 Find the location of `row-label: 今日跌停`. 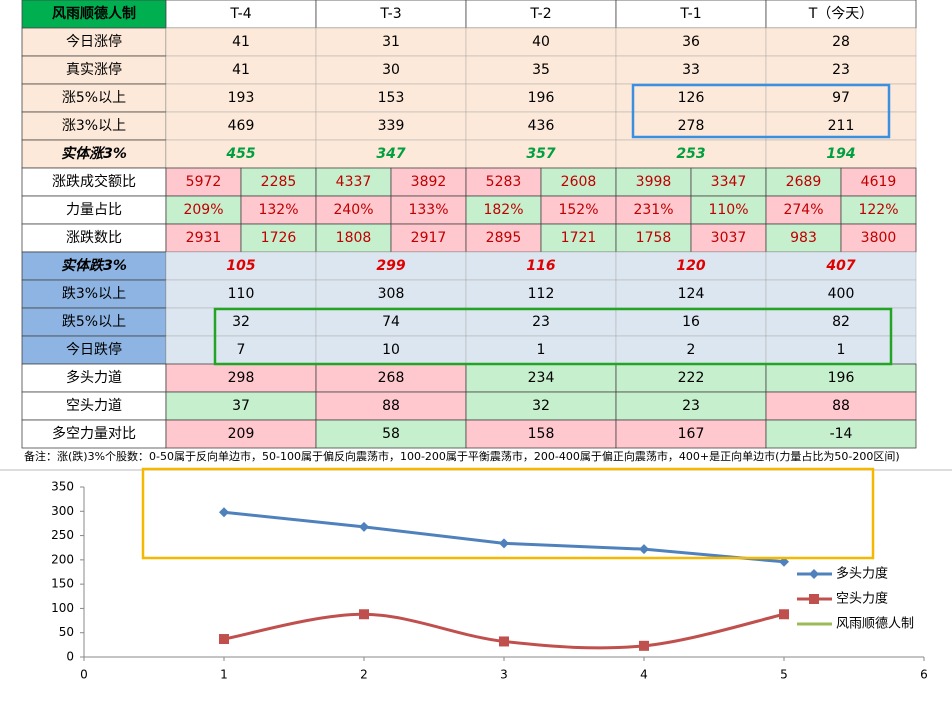

row-label: 今日跌停 is located at coordinates (94, 349).